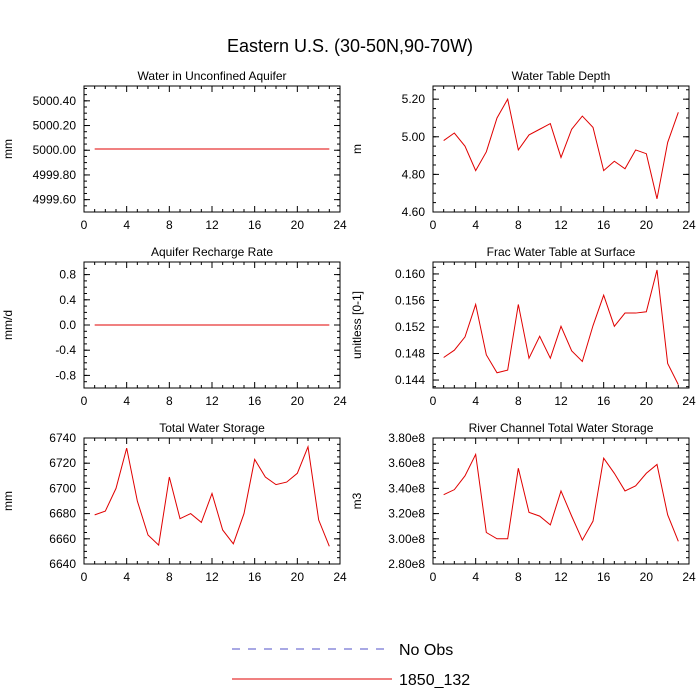 The width and height of the screenshot is (700, 700). Describe the element at coordinates (406, 463) in the screenshot. I see `y-tick-label: 3.60e8` at that location.